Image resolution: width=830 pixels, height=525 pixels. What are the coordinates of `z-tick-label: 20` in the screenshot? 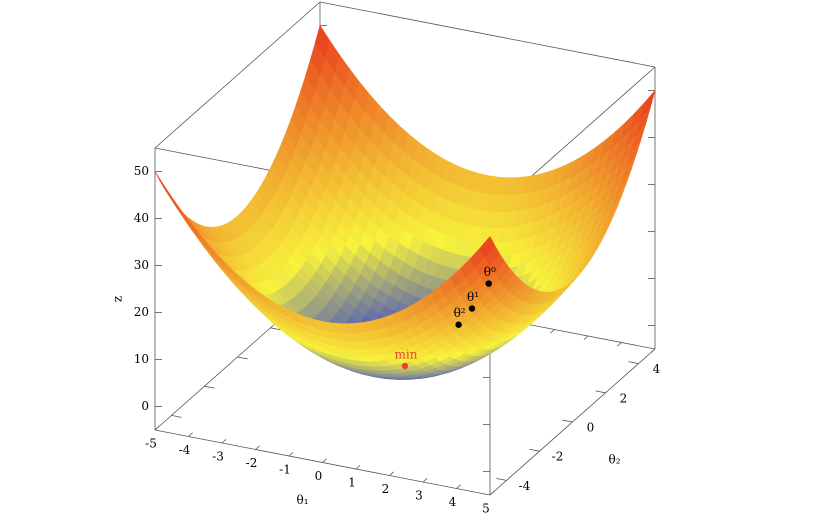 It's located at (141, 312).